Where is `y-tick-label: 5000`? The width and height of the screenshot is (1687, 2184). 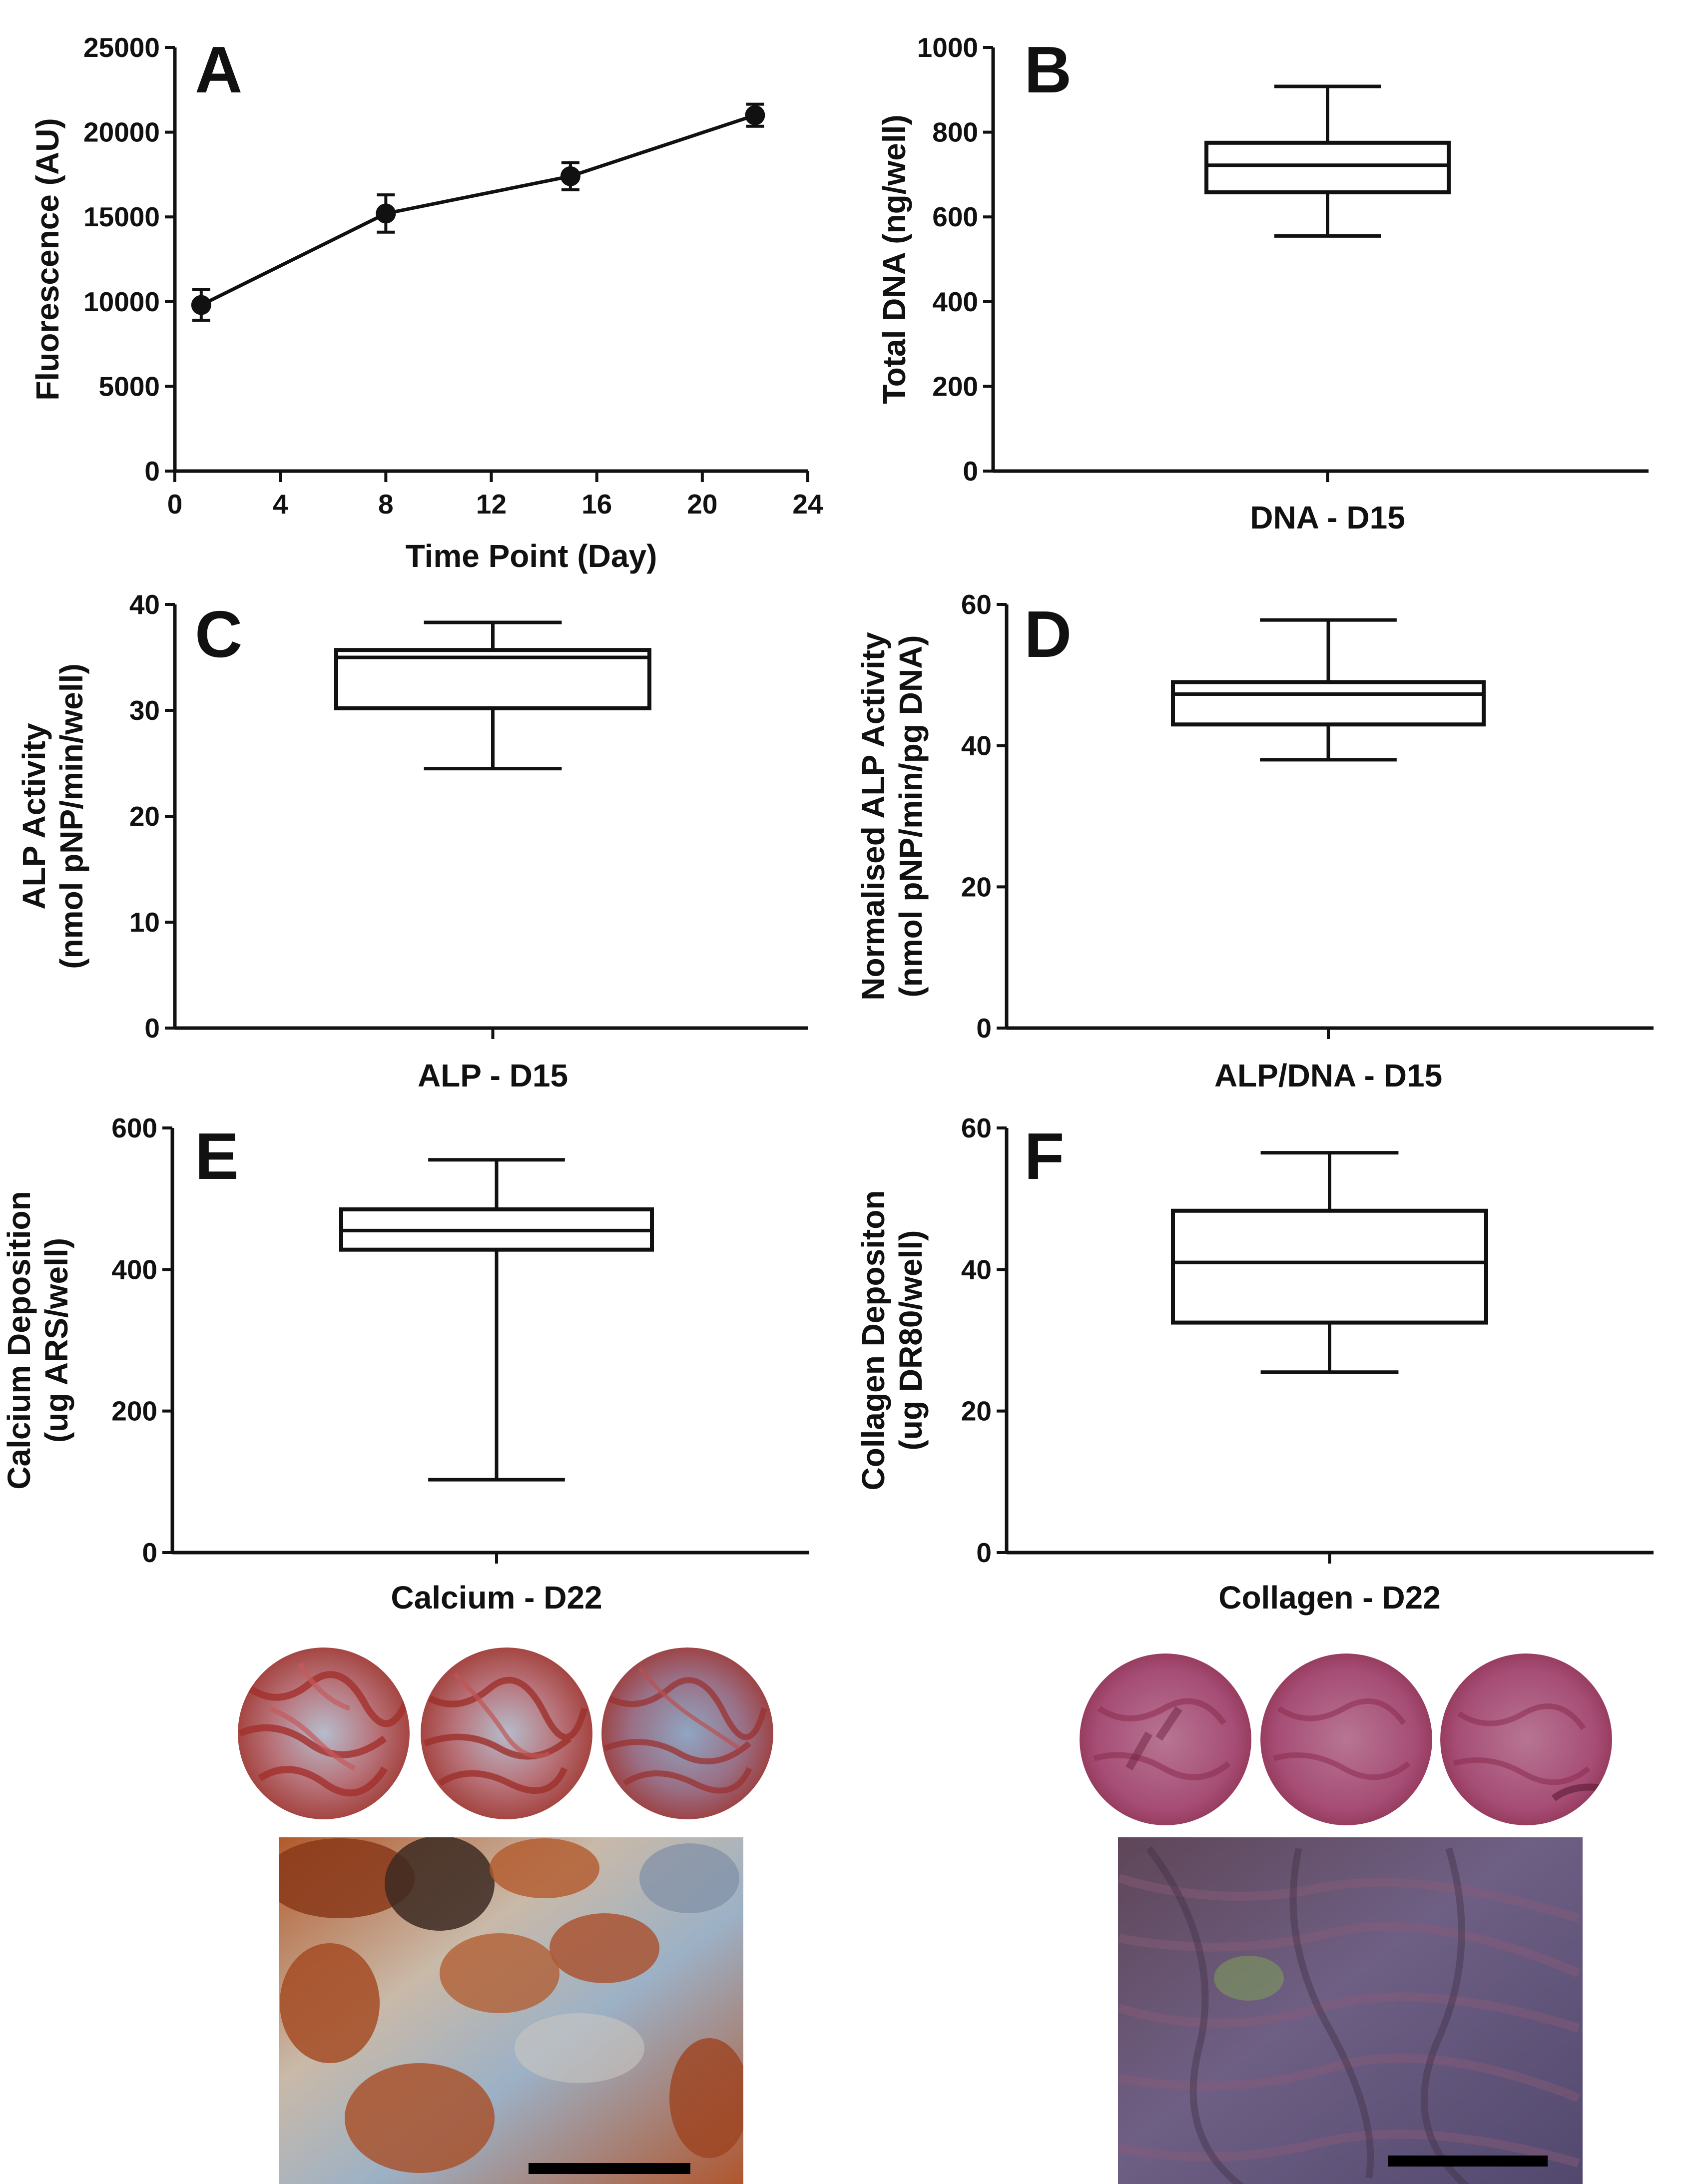 y-tick-label: 5000 is located at coordinates (129, 386).